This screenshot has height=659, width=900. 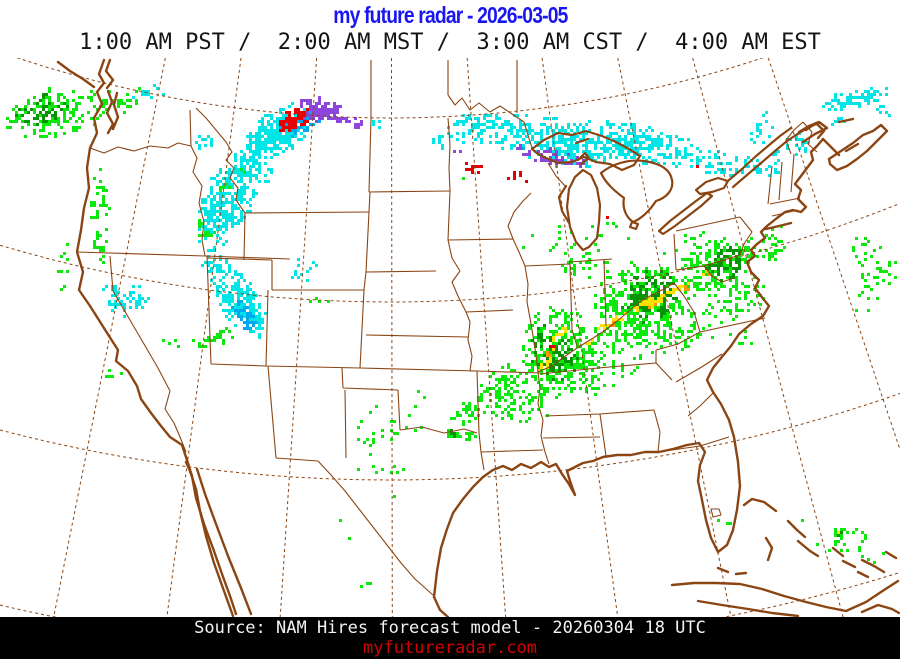 What do you see at coordinates (671, 213) in the screenshot?
I see `lake-erie` at bounding box center [671, 213].